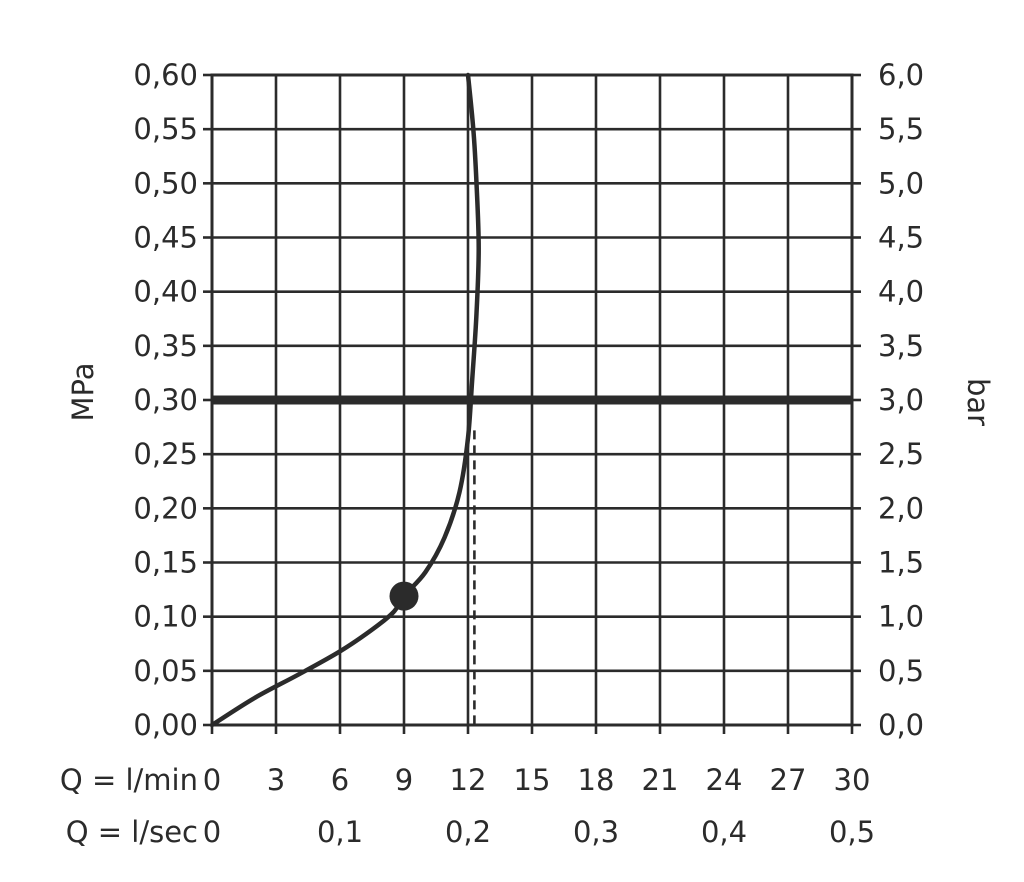 This screenshot has height=882, width=1024. Describe the element at coordinates (901, 617) in the screenshot. I see `y2-tick-label: 1,0` at that location.